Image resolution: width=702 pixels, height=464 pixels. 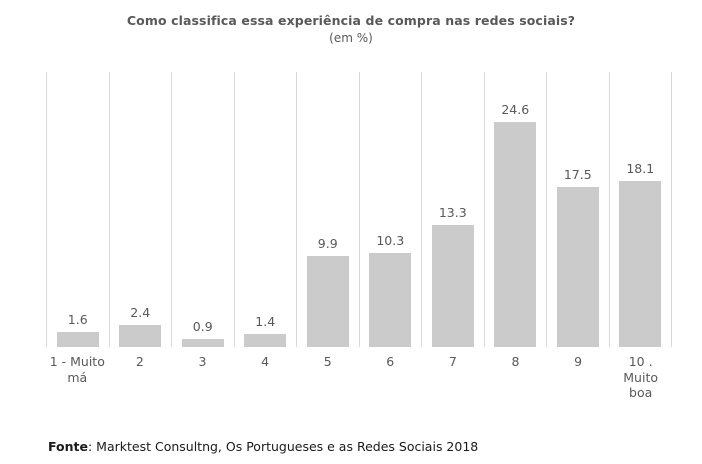 What do you see at coordinates (578, 361) in the screenshot?
I see `category-label-line: 9` at bounding box center [578, 361].